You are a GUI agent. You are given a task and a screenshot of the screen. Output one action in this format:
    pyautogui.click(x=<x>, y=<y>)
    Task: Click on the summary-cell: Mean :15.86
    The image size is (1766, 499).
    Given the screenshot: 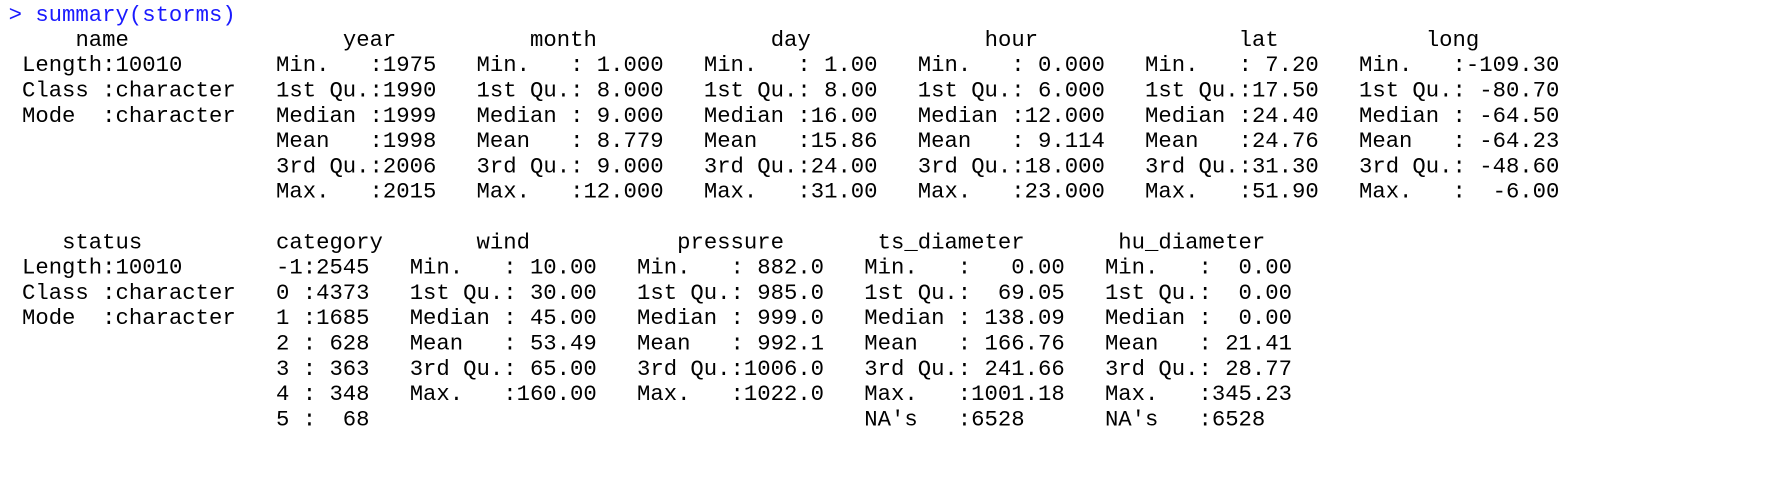 What is the action you would take?
    pyautogui.click(x=791, y=141)
    